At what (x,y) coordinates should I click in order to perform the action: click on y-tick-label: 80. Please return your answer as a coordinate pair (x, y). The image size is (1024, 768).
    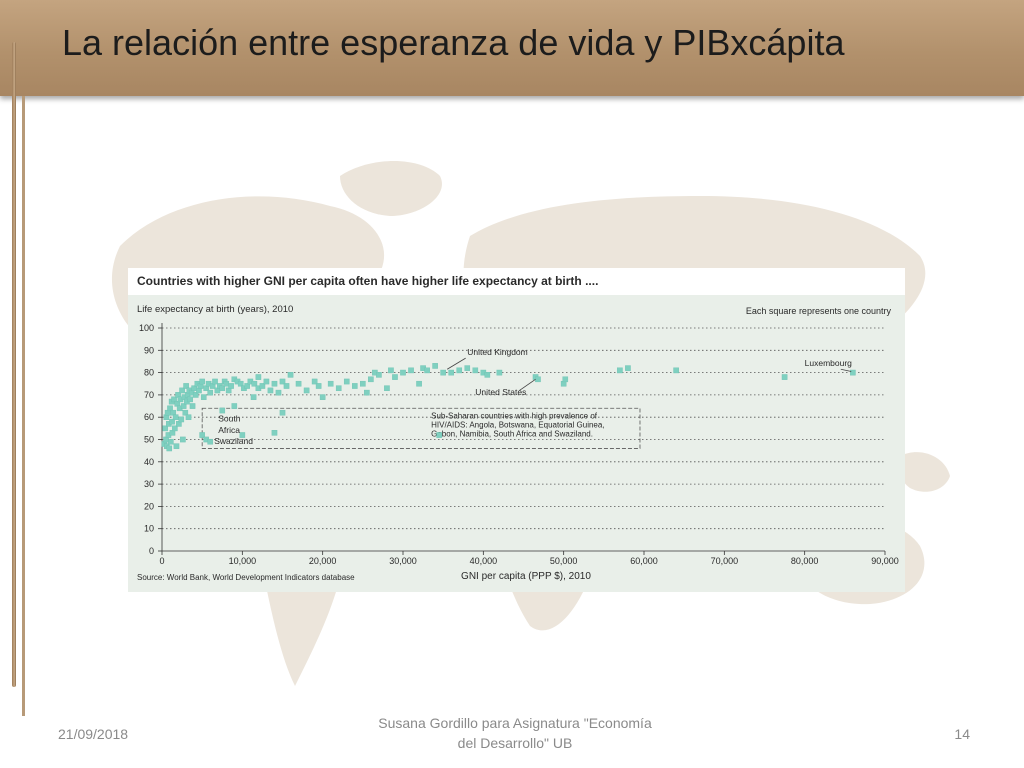
    Looking at the image, I should click on (149, 373).